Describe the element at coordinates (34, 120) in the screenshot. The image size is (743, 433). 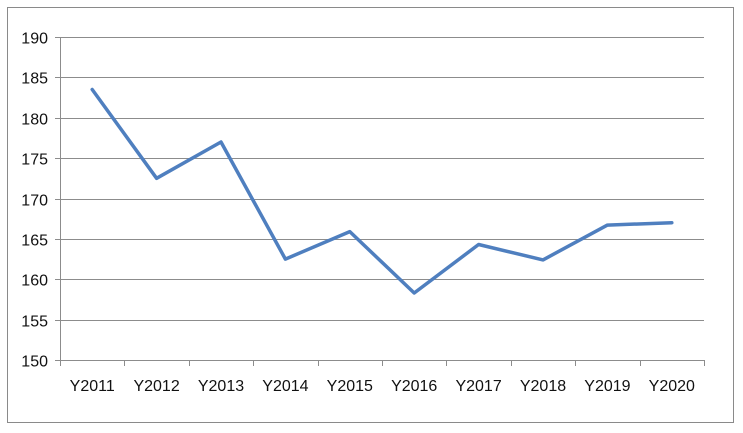
I see `y-tick-label: 180` at that location.